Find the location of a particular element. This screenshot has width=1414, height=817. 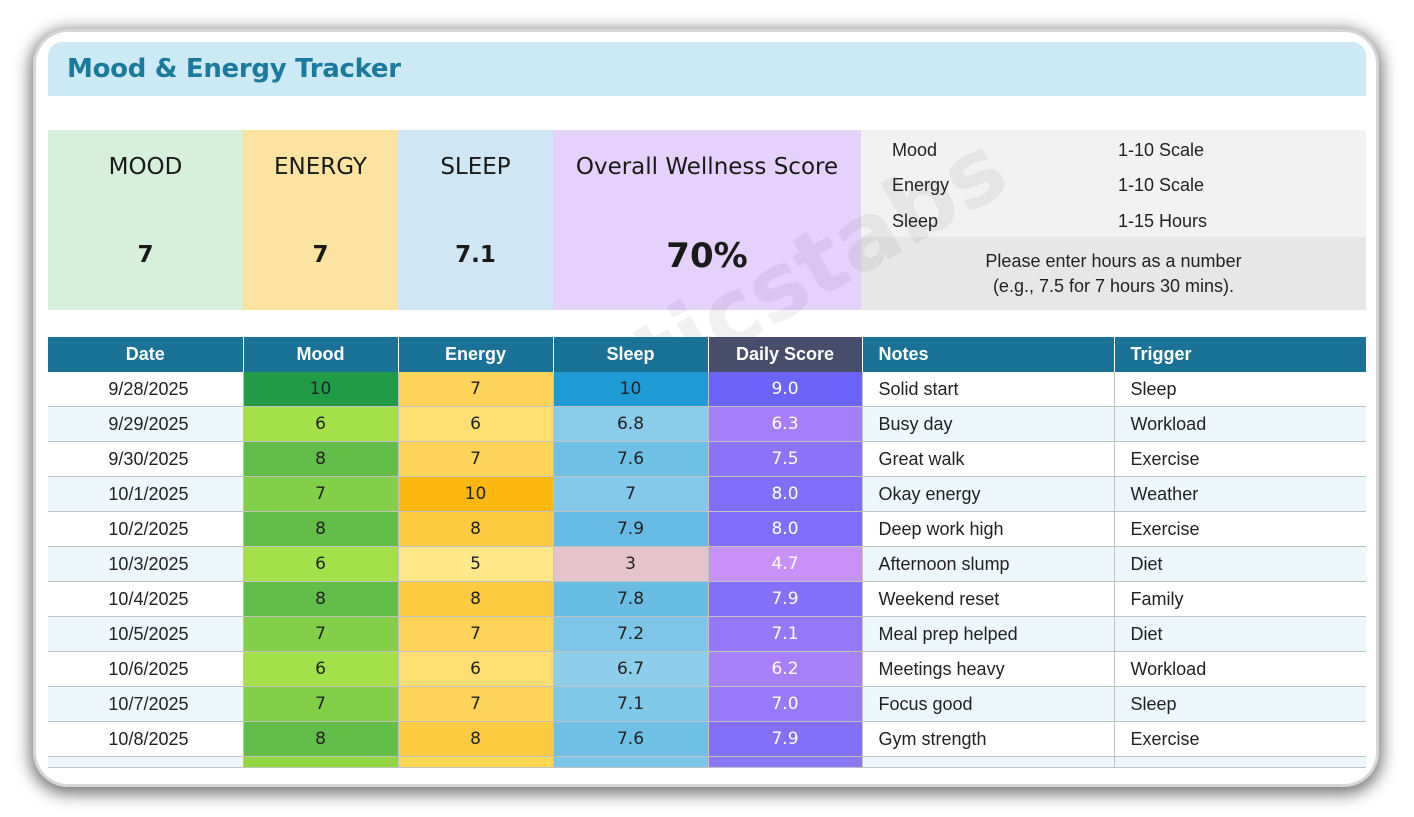

cell-sleep is located at coordinates (631, 762).